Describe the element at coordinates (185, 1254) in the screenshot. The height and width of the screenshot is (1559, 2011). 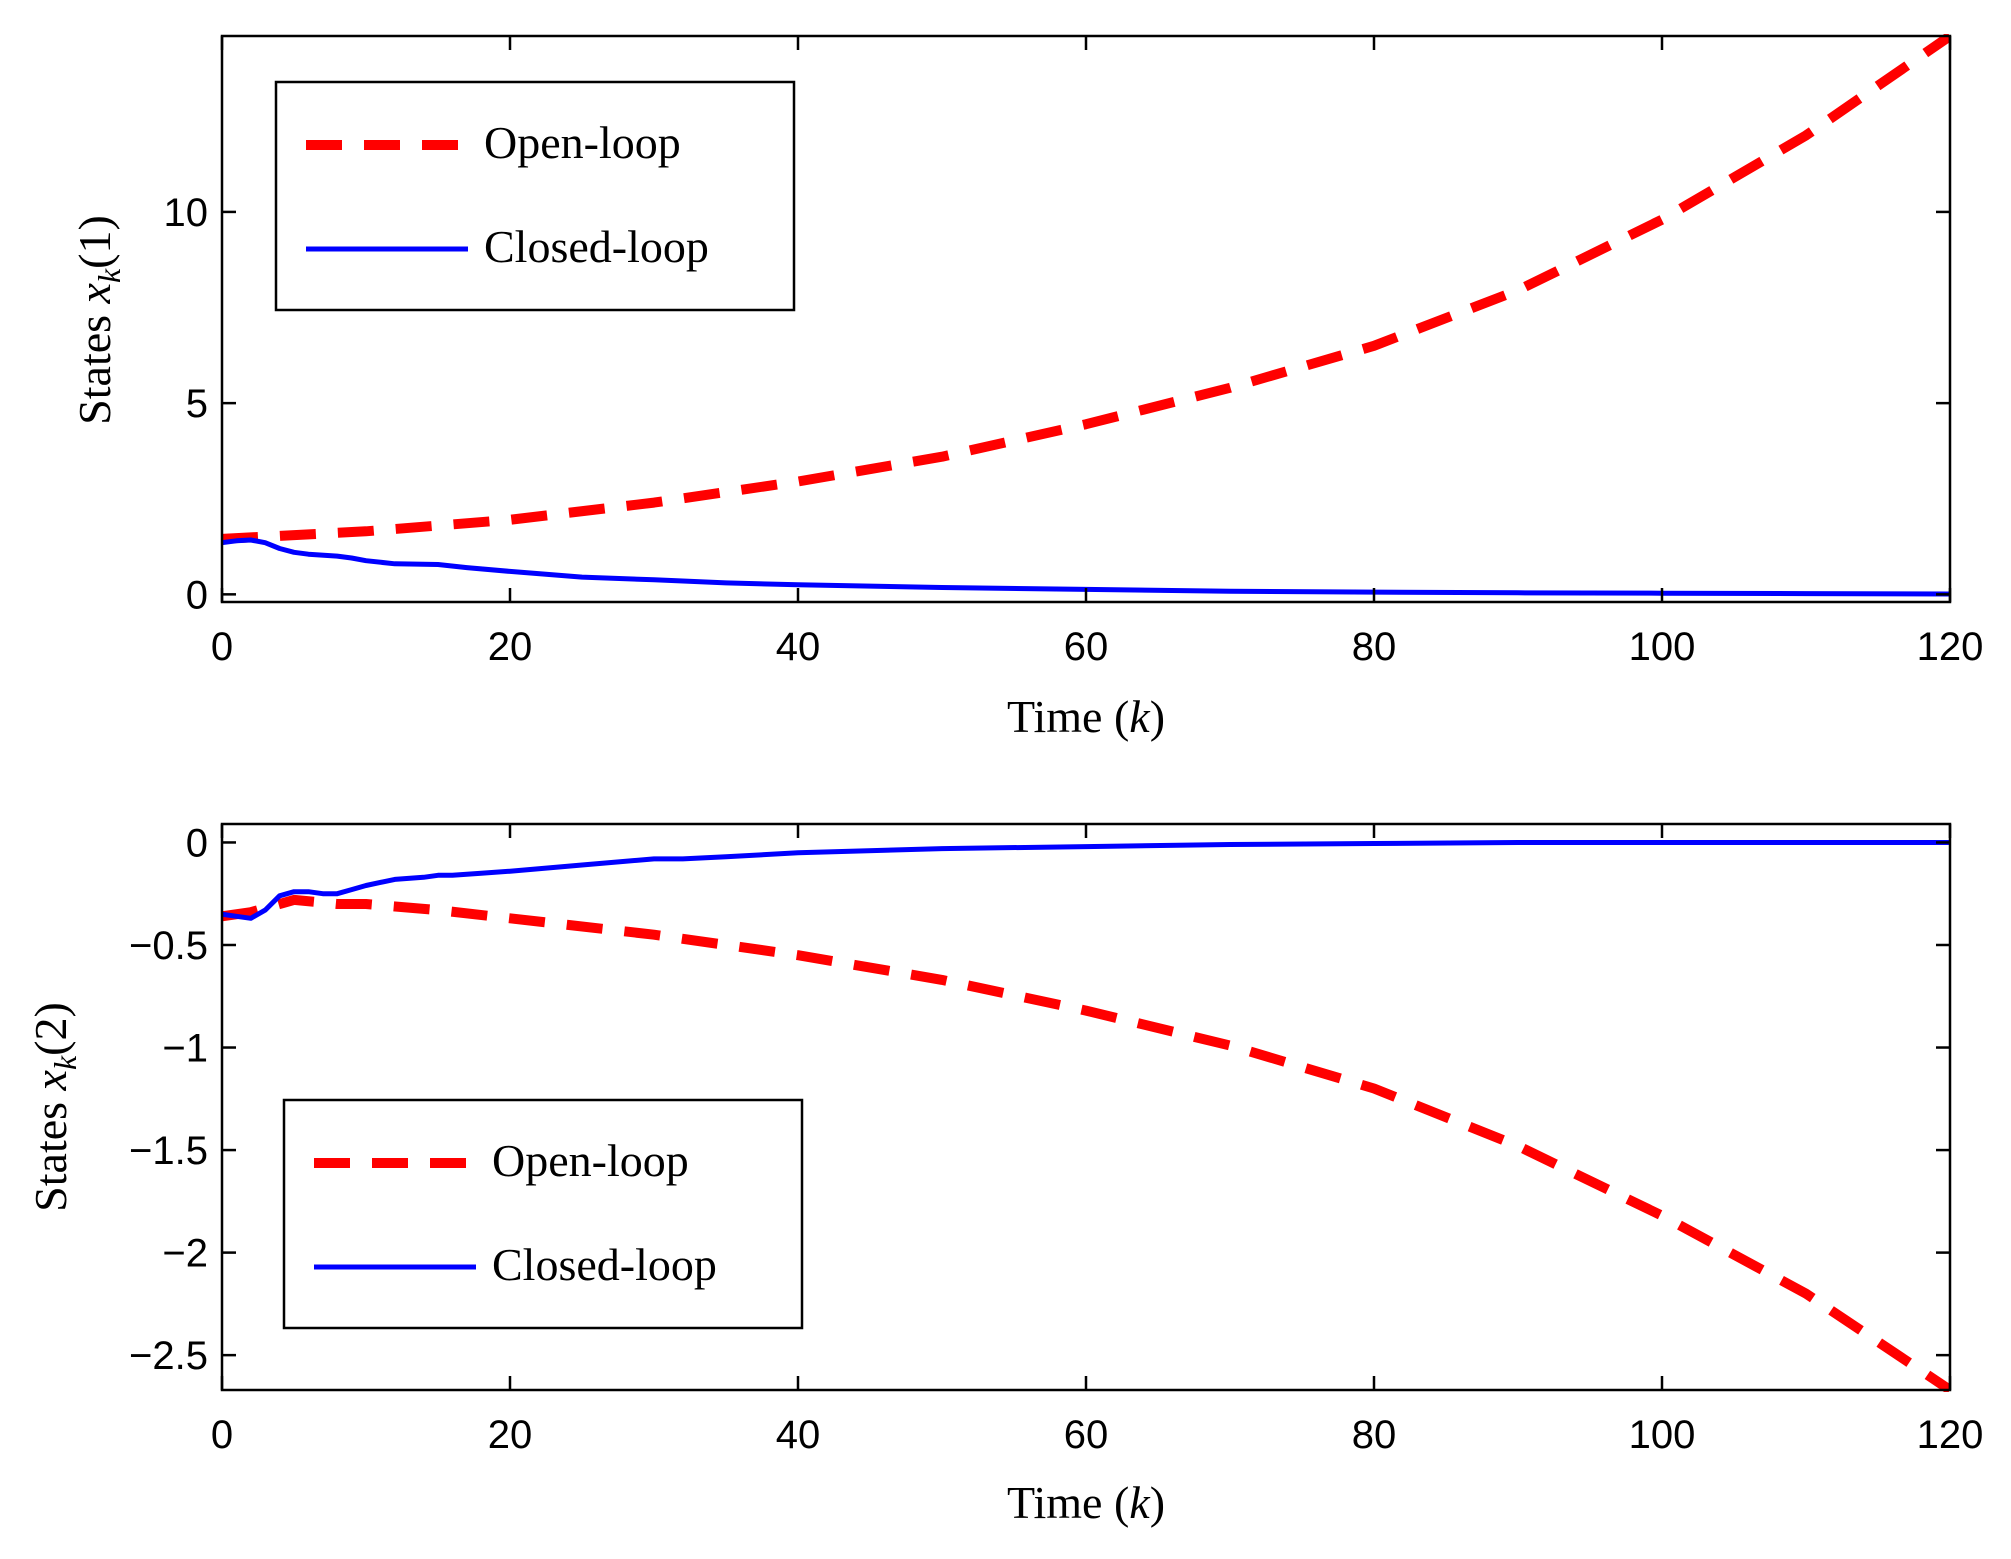
I see `y-tick-label-2-4: −2` at that location.